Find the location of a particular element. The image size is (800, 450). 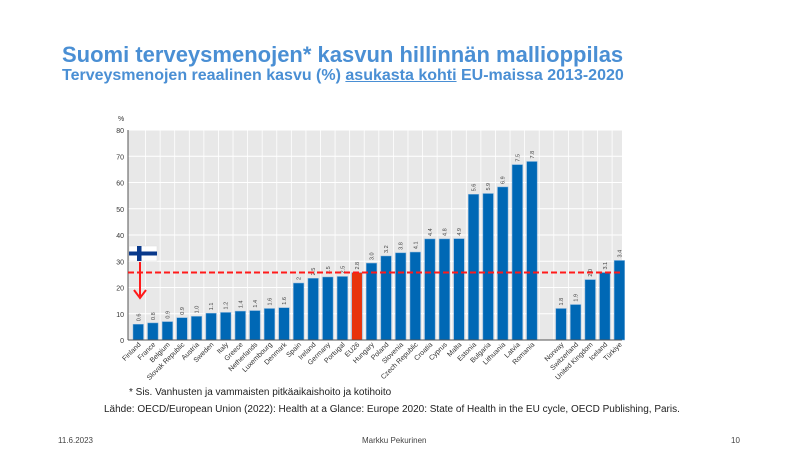

bar-germany is located at coordinates (328, 308).